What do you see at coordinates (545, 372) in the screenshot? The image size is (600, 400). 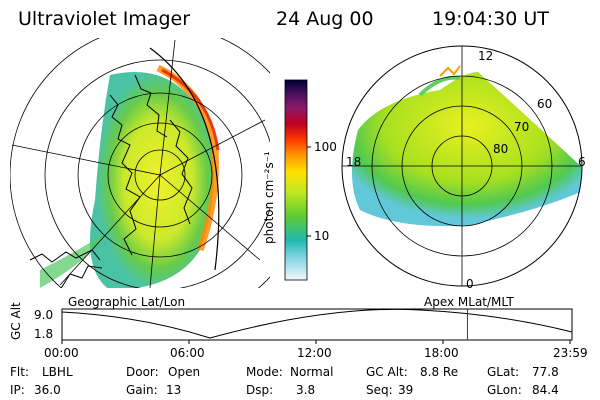 I see `status-glat-value: 77.8` at bounding box center [545, 372].